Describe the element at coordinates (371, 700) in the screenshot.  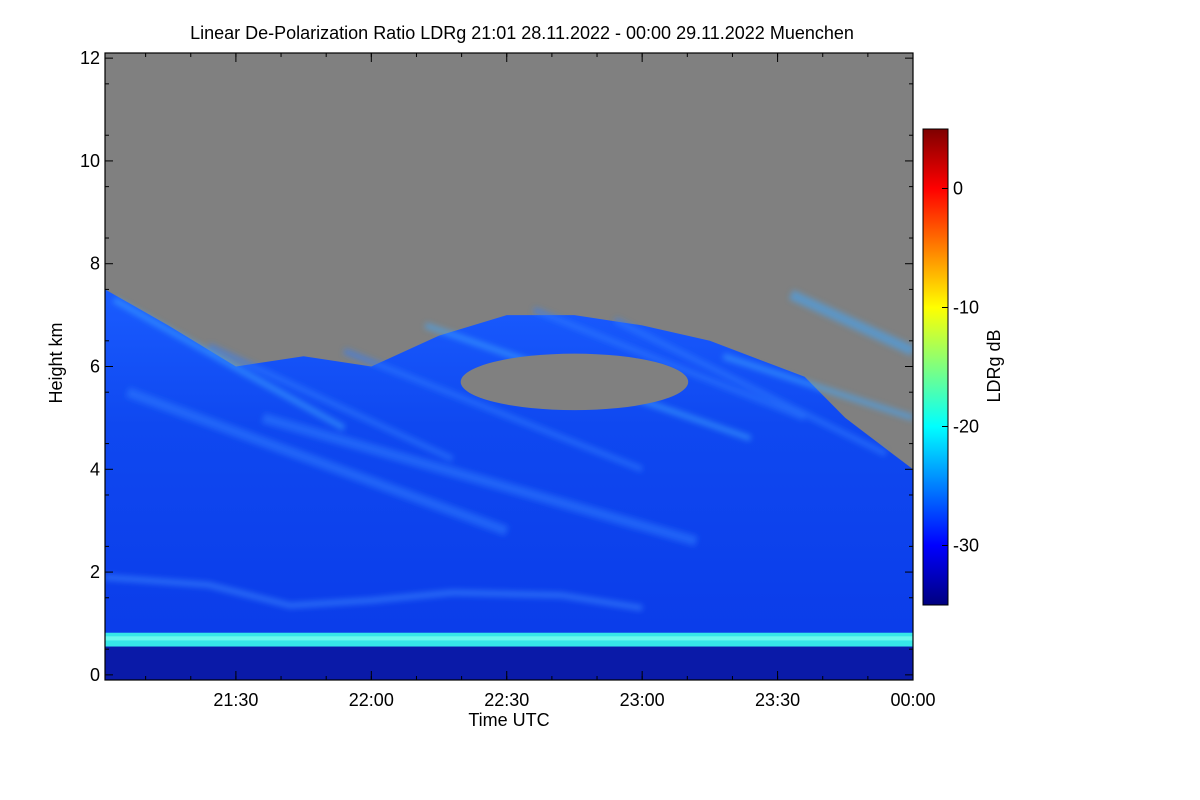
I see `x-tick-label: 22:00` at that location.